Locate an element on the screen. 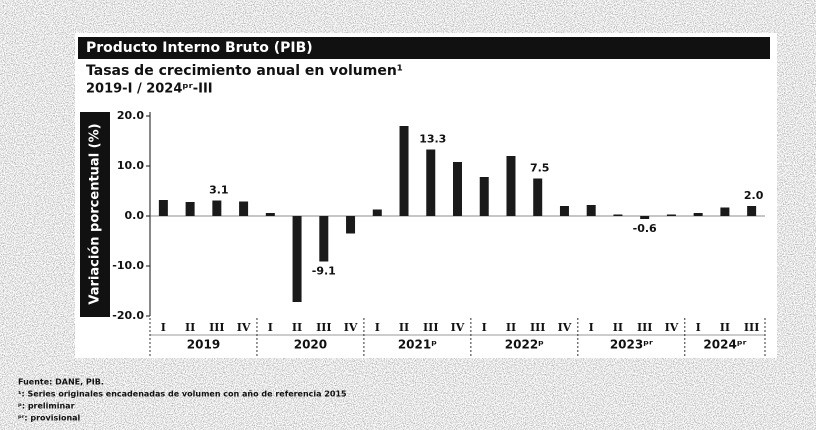 The width and height of the screenshot is (816, 430). data-label: -9.1 is located at coordinates (324, 271).